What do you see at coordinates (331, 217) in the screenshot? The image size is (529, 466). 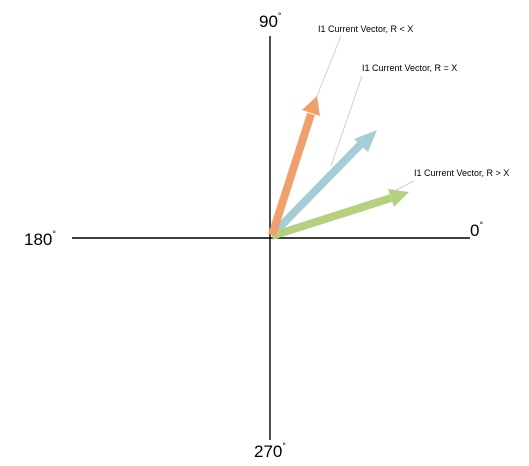 I see `vector-r-greater-x-shaft` at bounding box center [331, 217].